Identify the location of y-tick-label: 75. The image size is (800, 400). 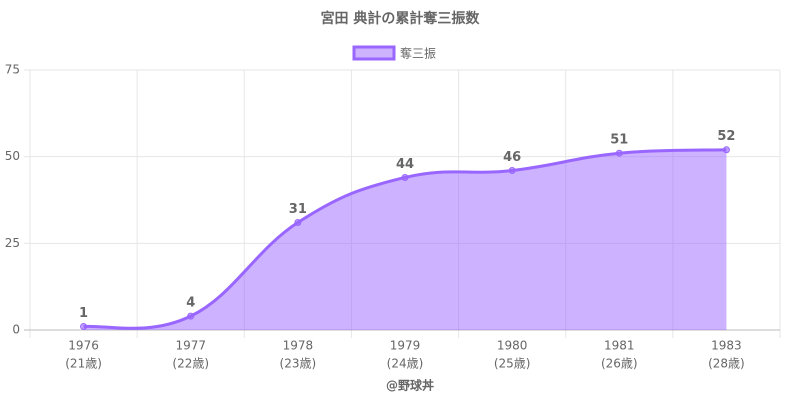
(12, 70).